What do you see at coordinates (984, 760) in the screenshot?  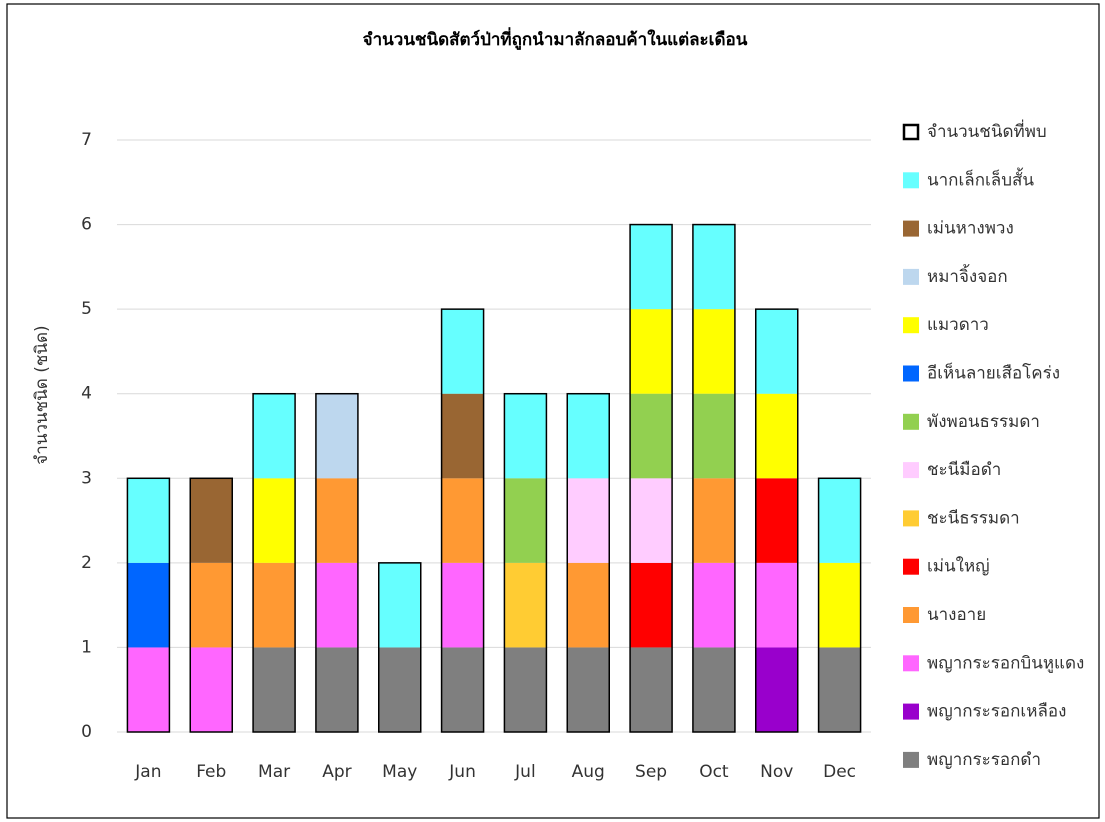 I see `legend-label: พญากระรอกดำ` at bounding box center [984, 760].